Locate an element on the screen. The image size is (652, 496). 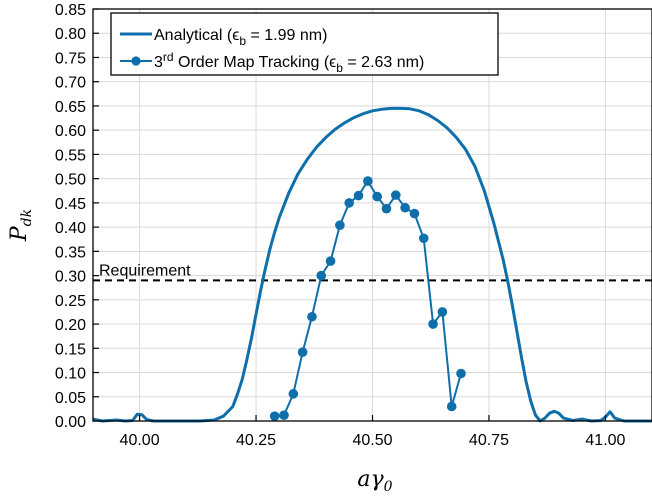
legend-box is located at coordinates (304, 44).